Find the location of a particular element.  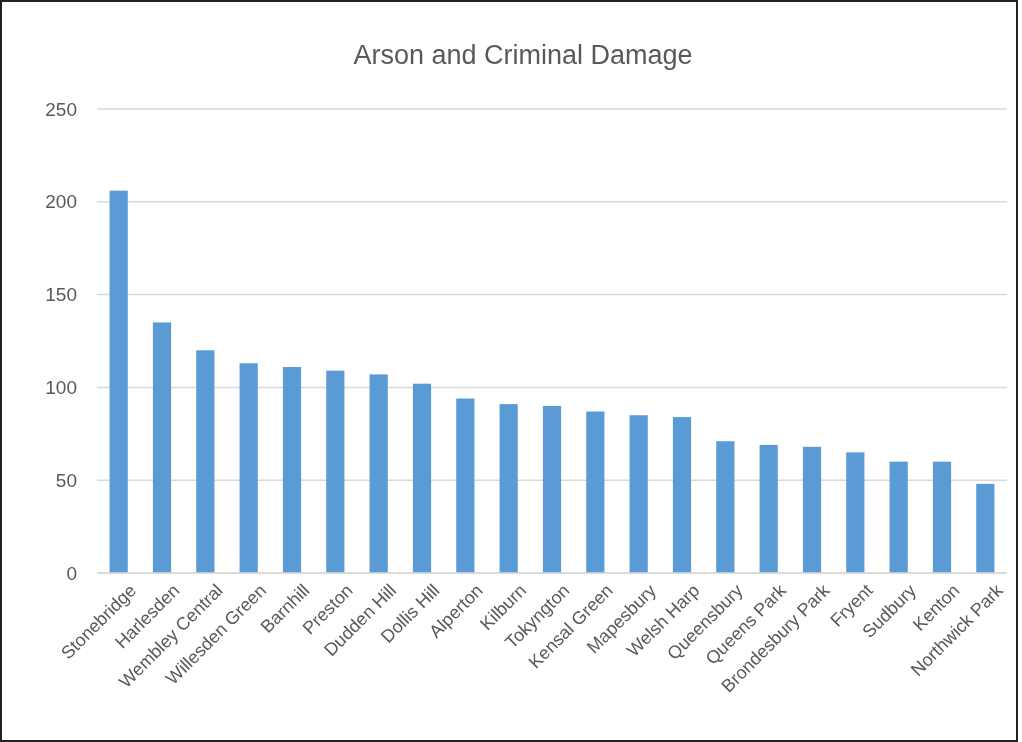

y-tick-label: 200 is located at coordinates (61, 202).